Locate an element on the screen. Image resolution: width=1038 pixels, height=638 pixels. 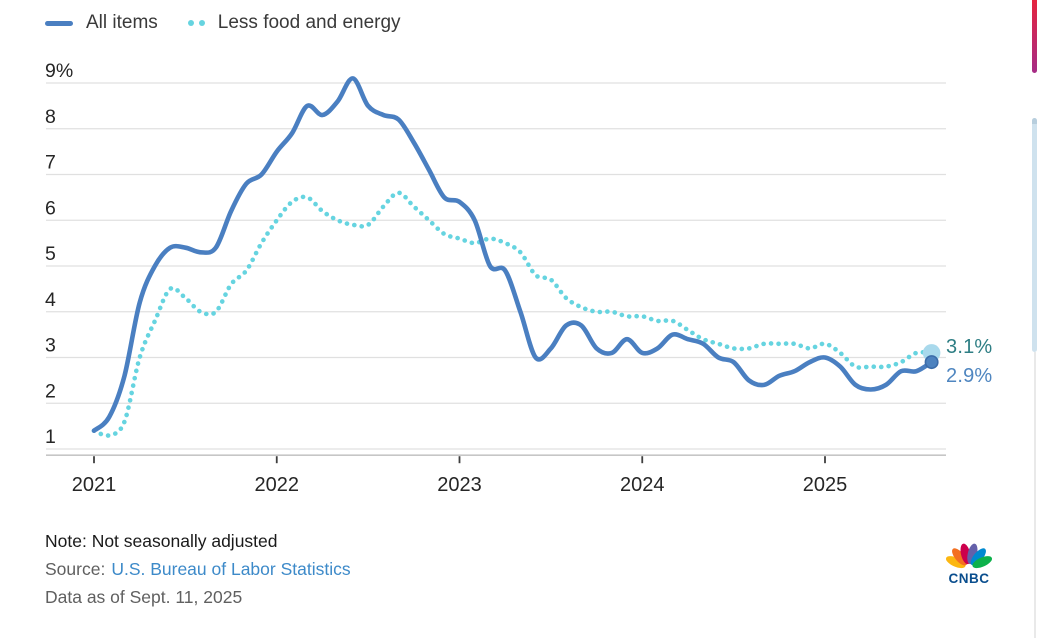
edge-scroll-strip is located at coordinates (1034, 235).